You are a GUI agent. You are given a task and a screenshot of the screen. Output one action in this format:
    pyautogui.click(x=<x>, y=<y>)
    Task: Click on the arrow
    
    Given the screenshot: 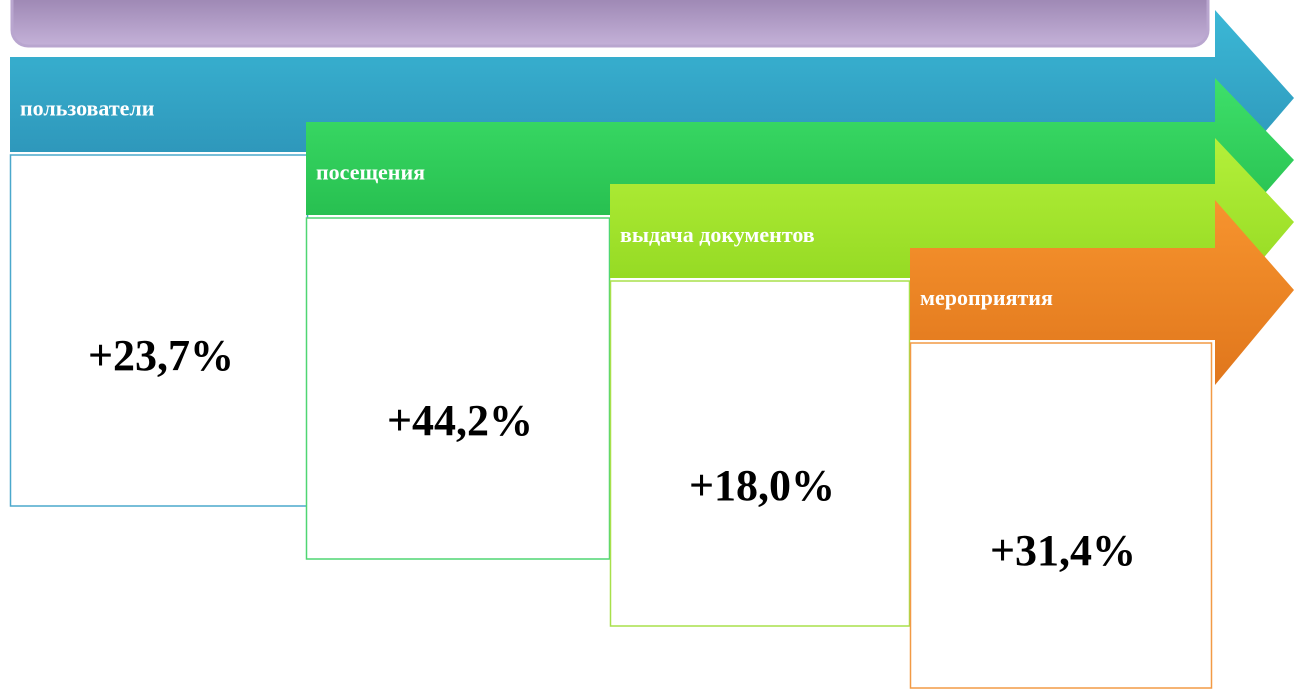 What is the action you would take?
    pyautogui.click(x=1102, y=292)
    